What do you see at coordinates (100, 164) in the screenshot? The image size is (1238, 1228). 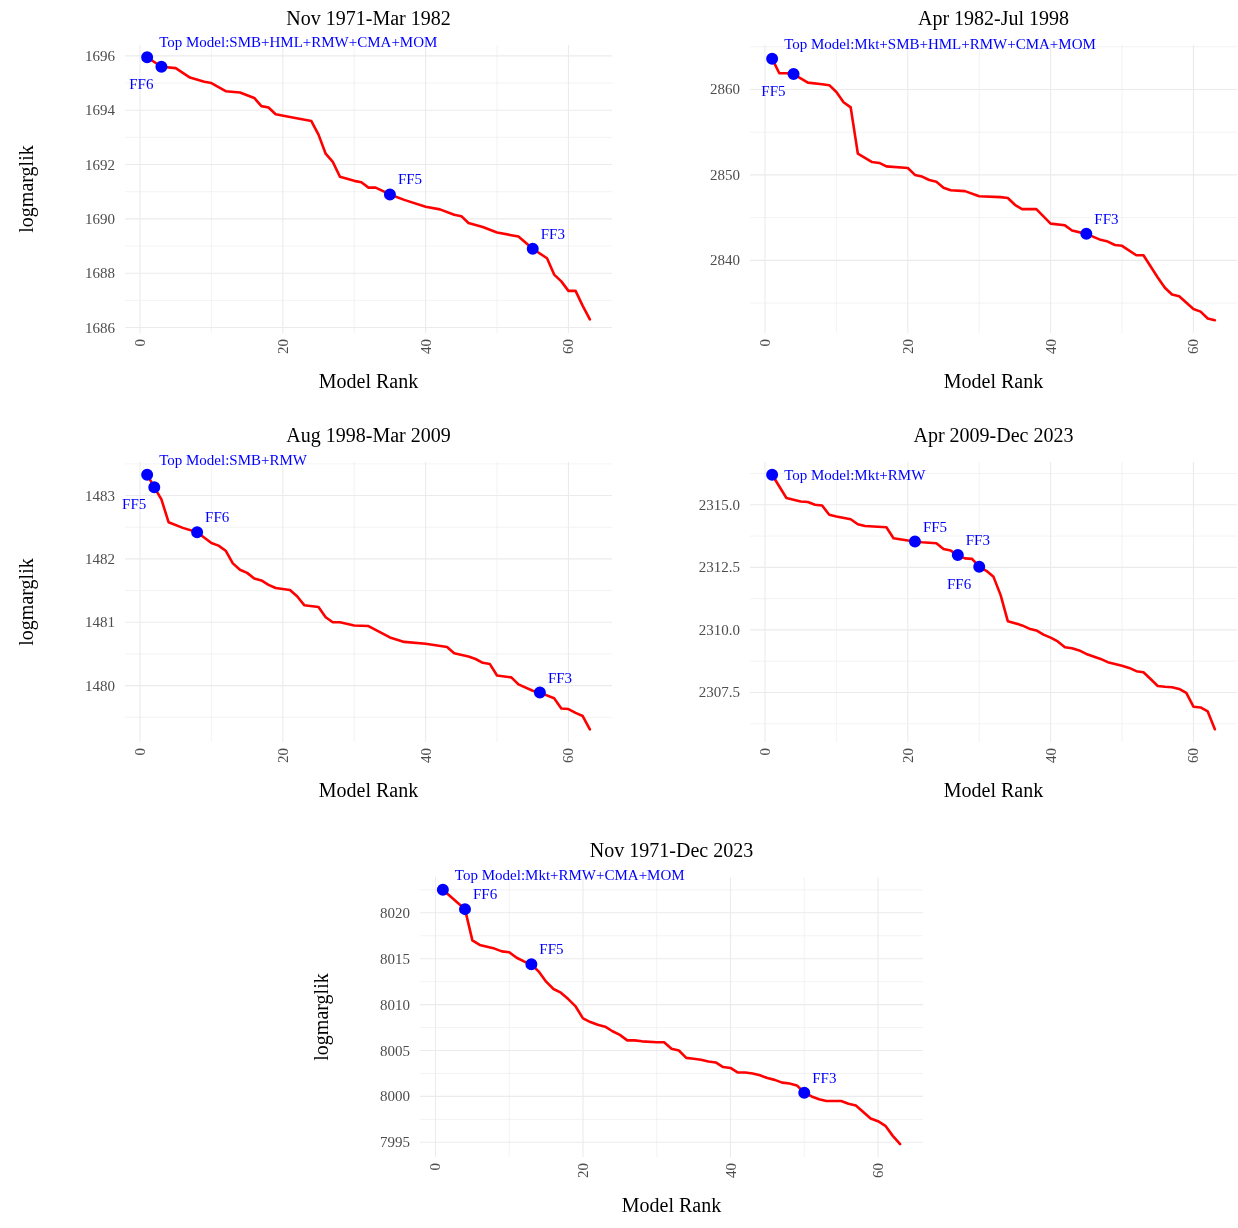 I see `y-tick-label: 1692` at bounding box center [100, 164].